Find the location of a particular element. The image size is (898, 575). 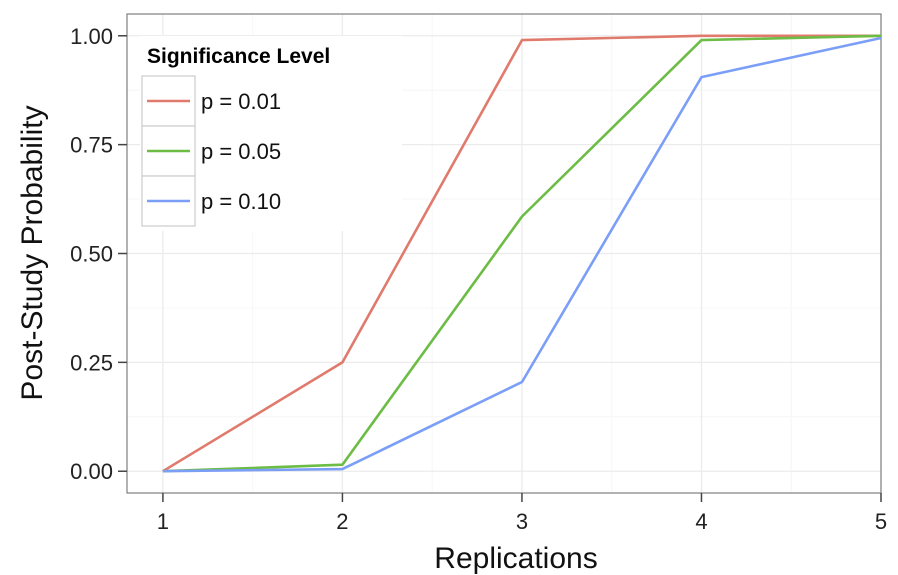

y-tick-label: 0.00 is located at coordinates (91, 471).